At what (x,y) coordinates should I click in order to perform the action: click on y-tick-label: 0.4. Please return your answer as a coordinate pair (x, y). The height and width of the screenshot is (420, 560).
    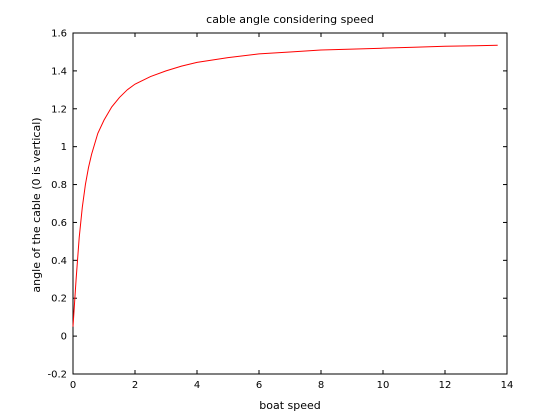
    Looking at the image, I should click on (59, 261).